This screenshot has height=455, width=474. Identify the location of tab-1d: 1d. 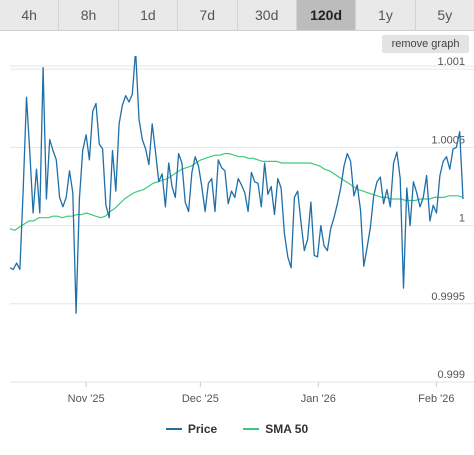
(149, 15).